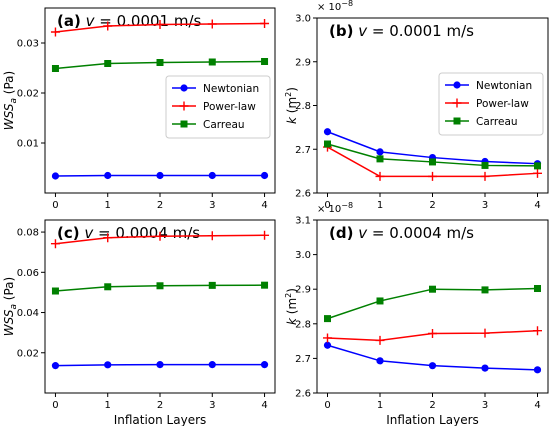  Describe the element at coordinates (28, 44) in the screenshot. I see `y-tick-label: 0.03` at that location.